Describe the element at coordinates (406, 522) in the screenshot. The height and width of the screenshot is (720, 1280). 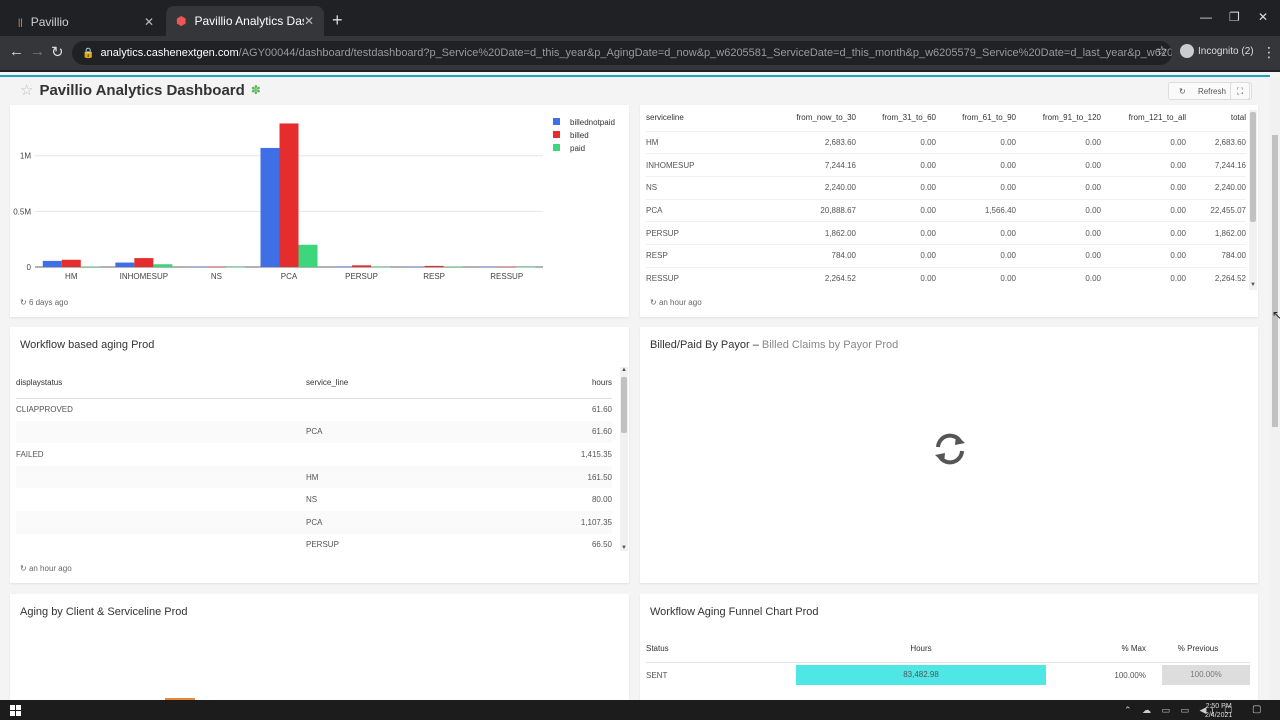
I see `table-cell: PCA` at that location.